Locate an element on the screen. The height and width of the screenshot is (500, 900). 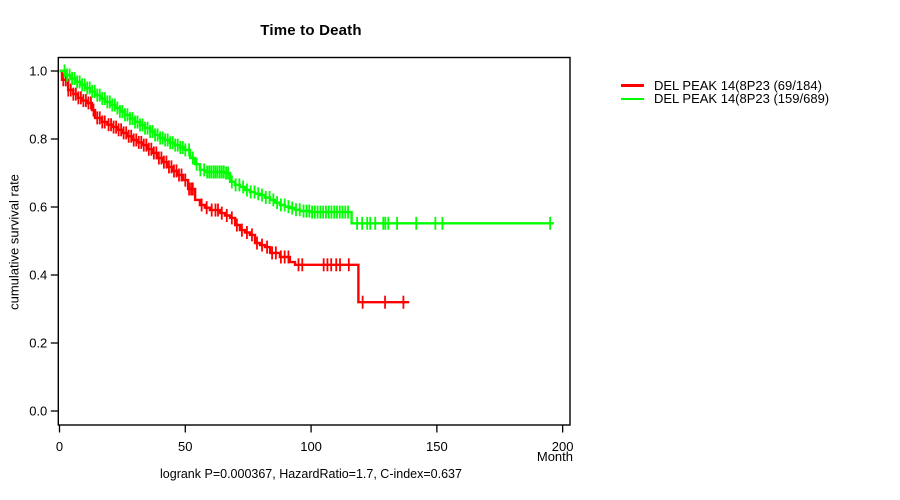
y-tick-label: 0.0 is located at coordinates (38, 411).